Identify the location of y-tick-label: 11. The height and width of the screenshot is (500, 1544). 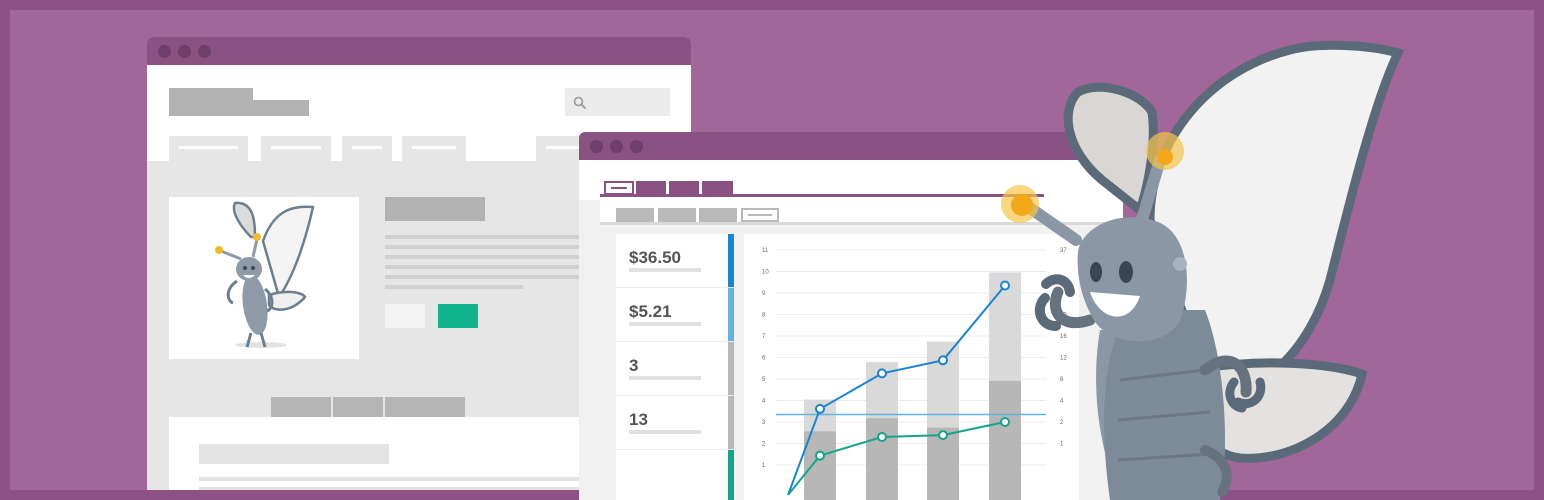
(765, 251).